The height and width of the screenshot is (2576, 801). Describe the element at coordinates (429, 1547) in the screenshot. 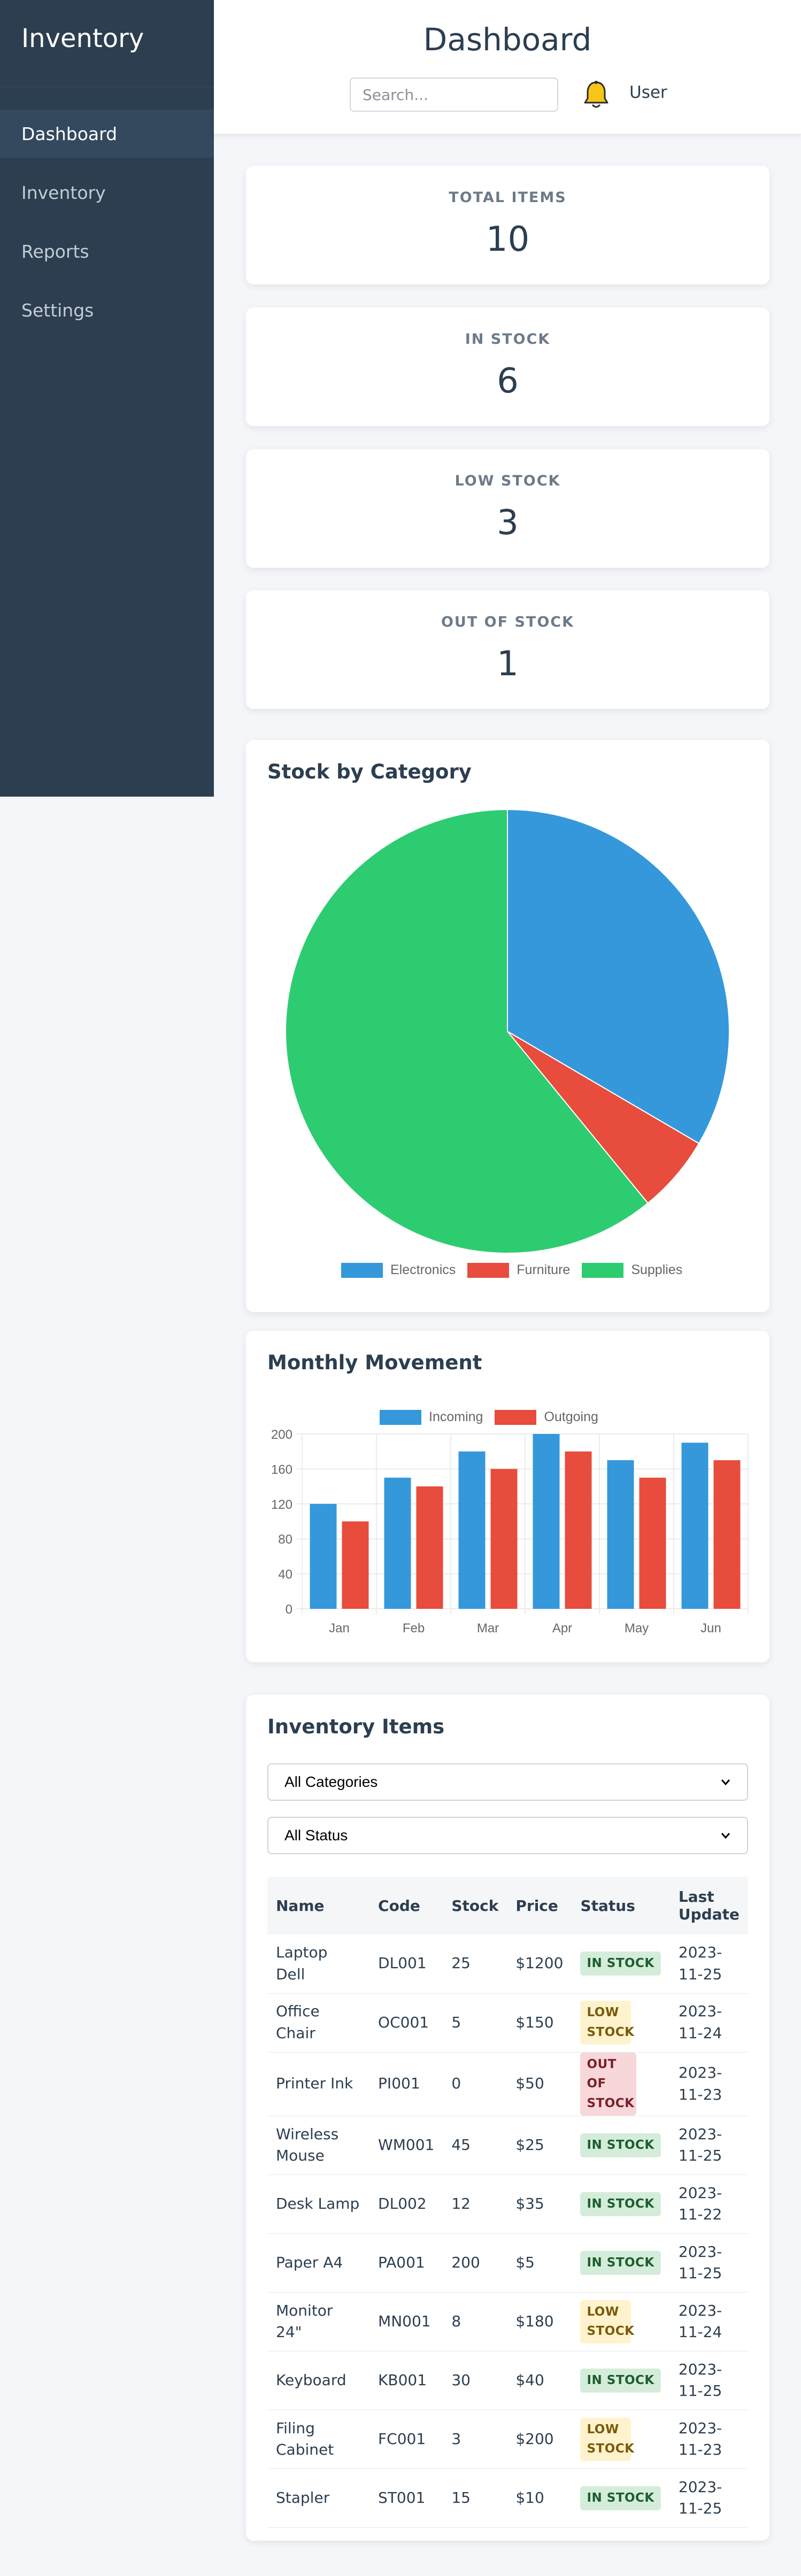

I see `bar-outgoing-feb` at that location.